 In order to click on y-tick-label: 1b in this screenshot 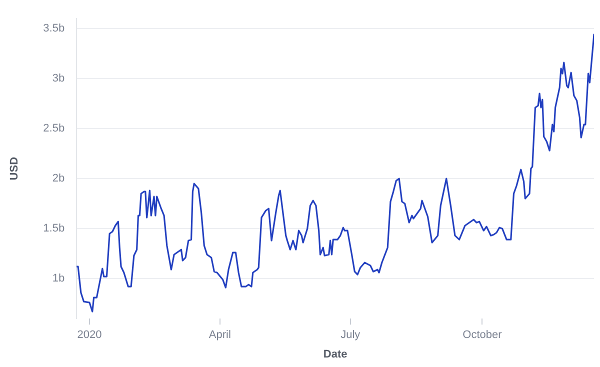, I will do `click(58, 278)`.